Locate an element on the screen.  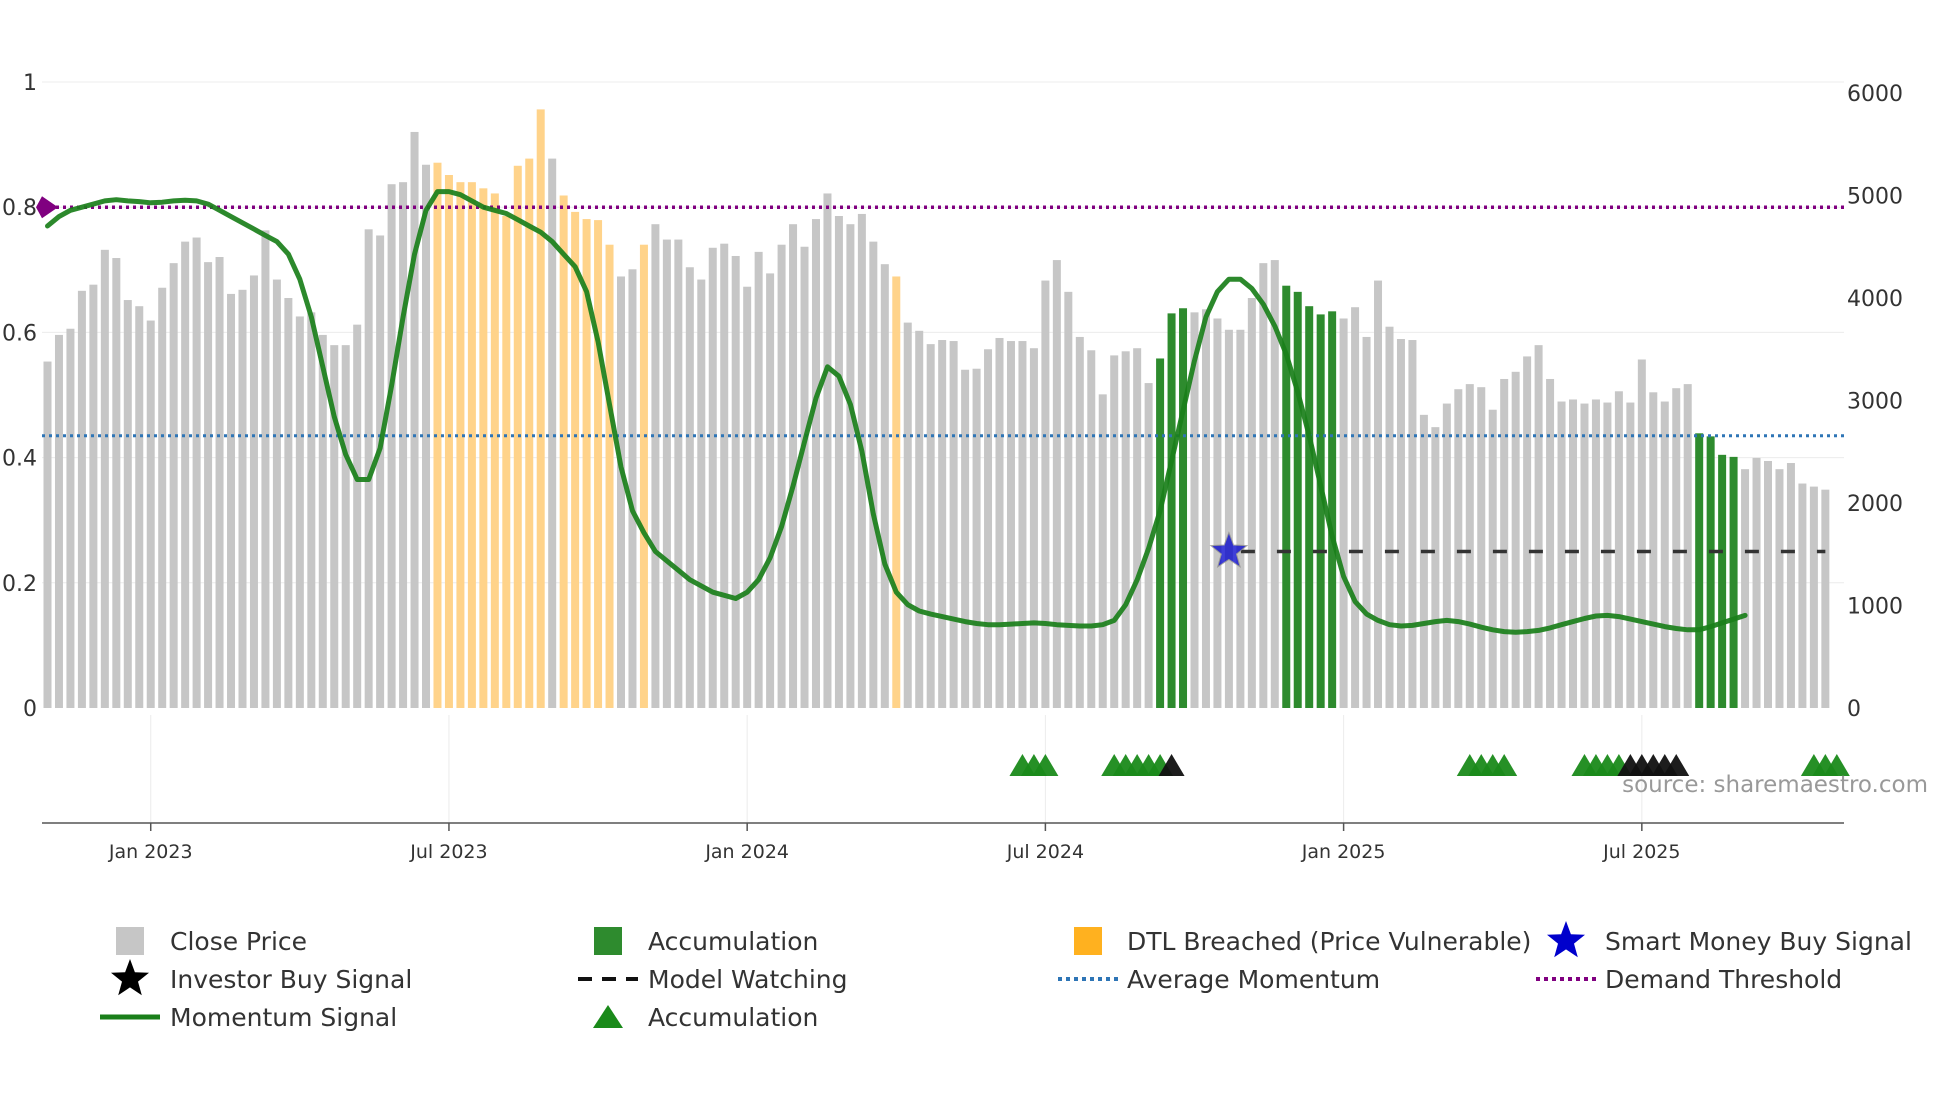
right-axis-tick-label: 0 is located at coordinates (1854, 709).